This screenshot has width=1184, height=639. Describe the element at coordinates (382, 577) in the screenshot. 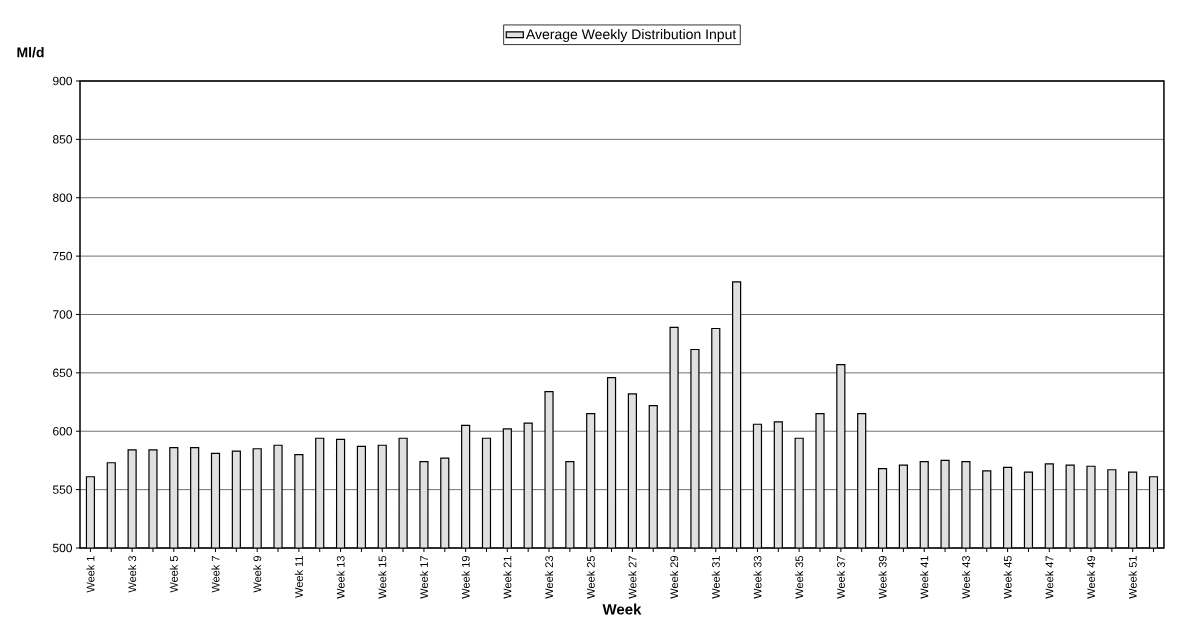

I see `x-tick-label: Week 15` at that location.